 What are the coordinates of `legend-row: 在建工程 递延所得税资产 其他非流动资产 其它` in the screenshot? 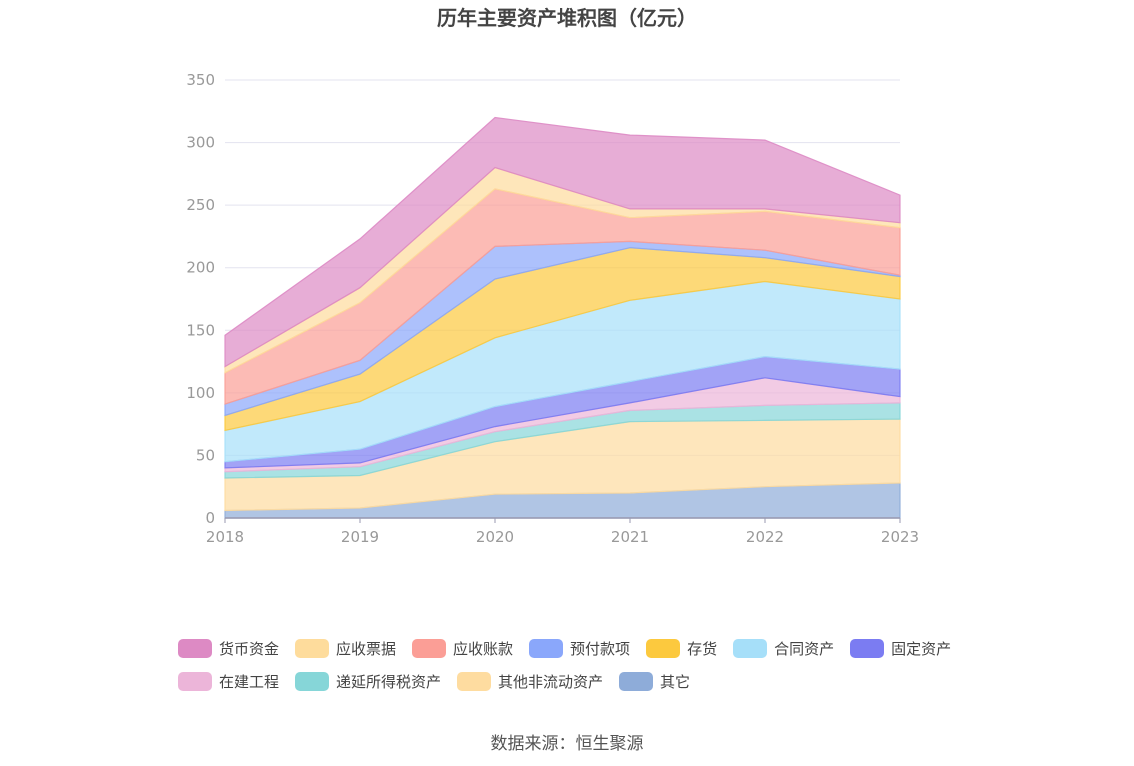 It's located at (578, 681).